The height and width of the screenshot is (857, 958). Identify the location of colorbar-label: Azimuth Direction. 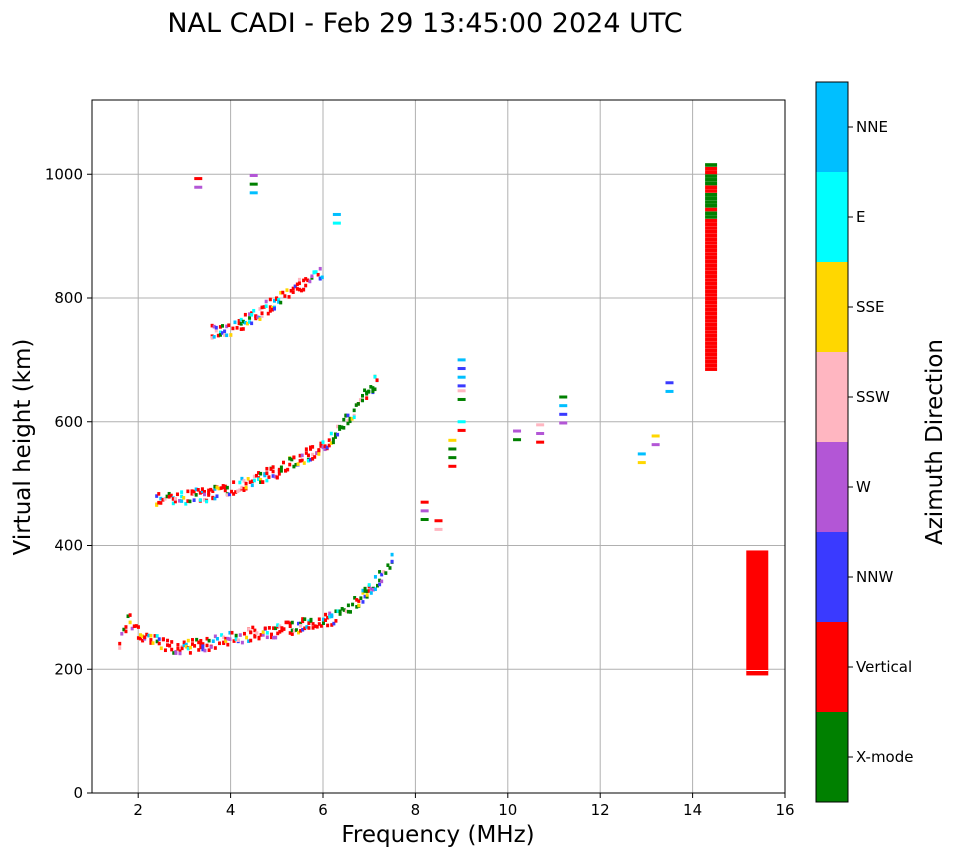
(935, 442).